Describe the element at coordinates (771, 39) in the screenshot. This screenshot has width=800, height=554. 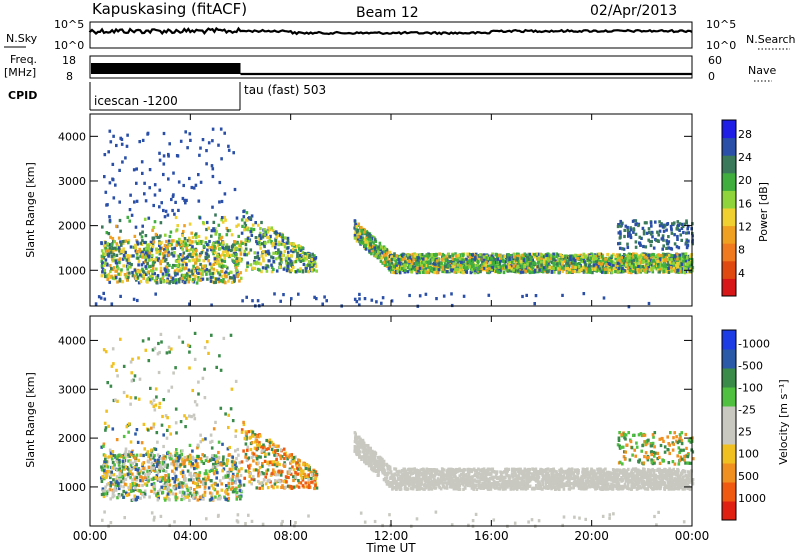
I see `nsearch-label: N.Search` at that location.